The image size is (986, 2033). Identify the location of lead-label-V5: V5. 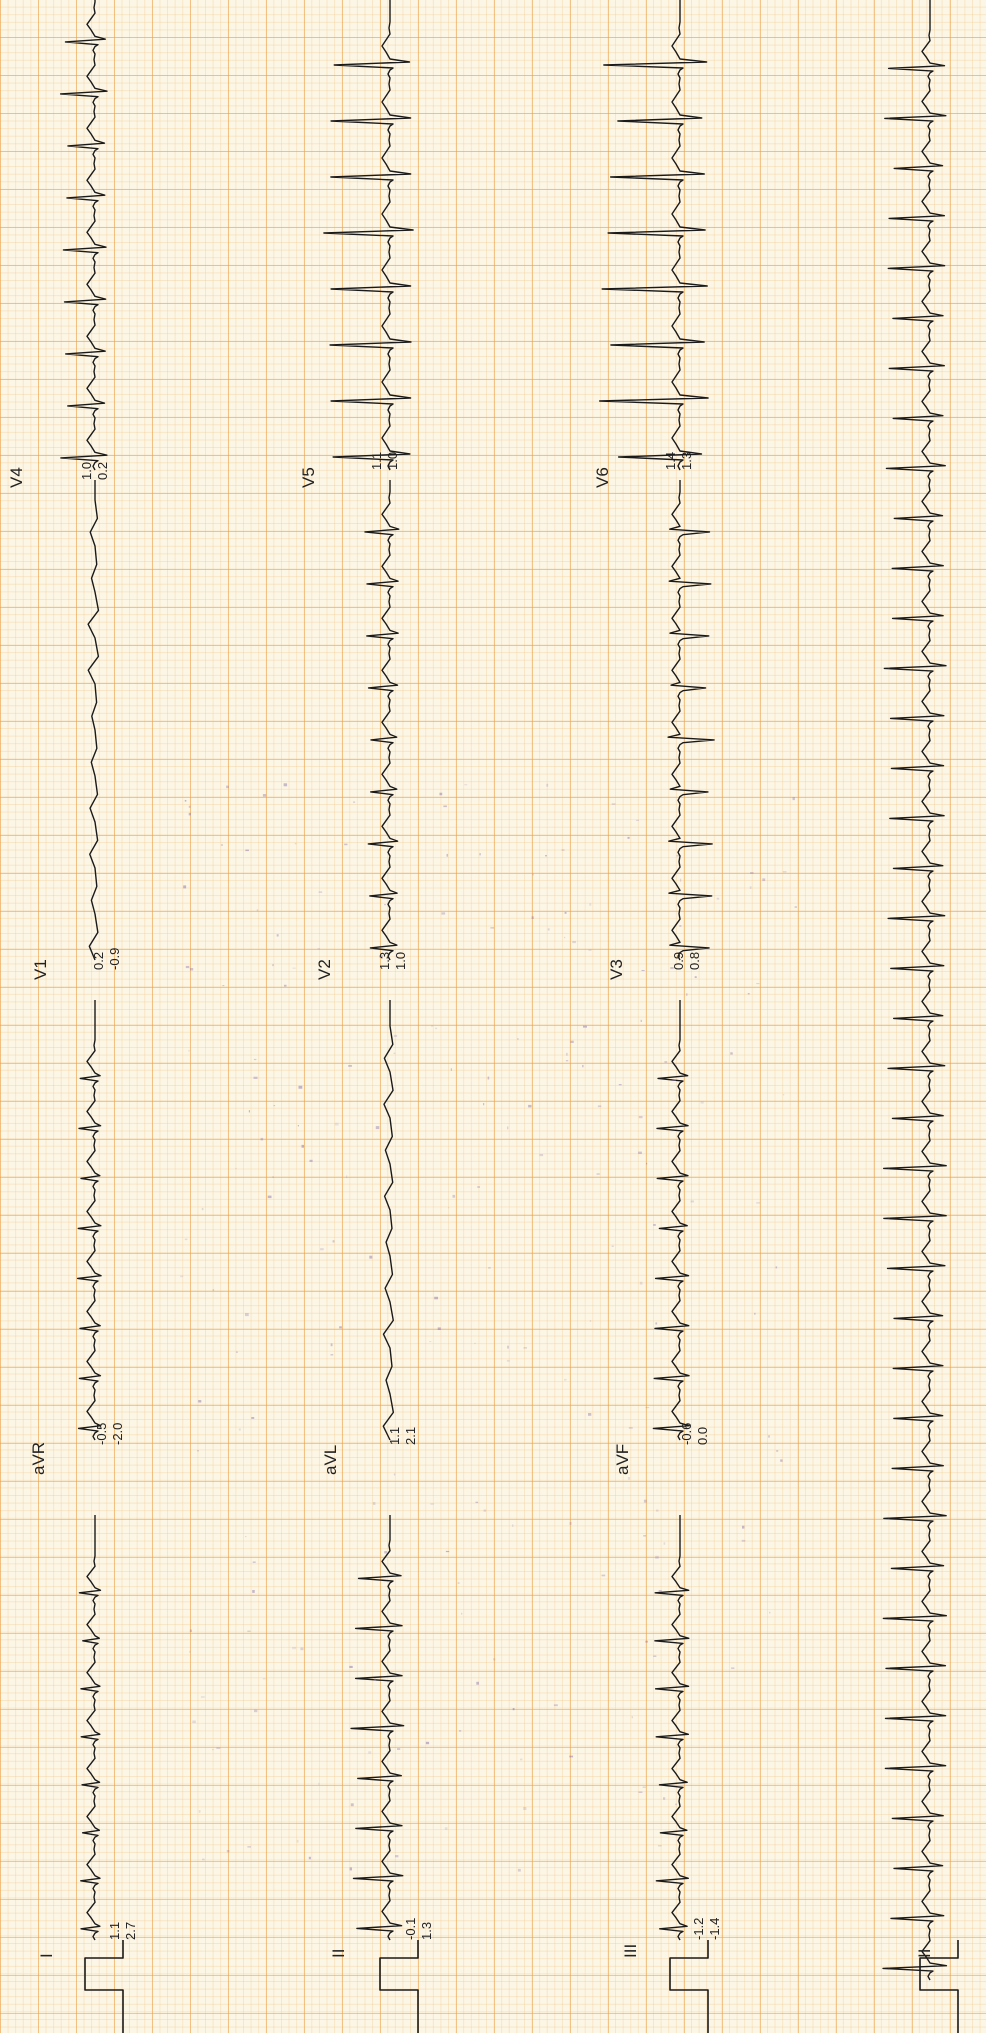
(308, 477).